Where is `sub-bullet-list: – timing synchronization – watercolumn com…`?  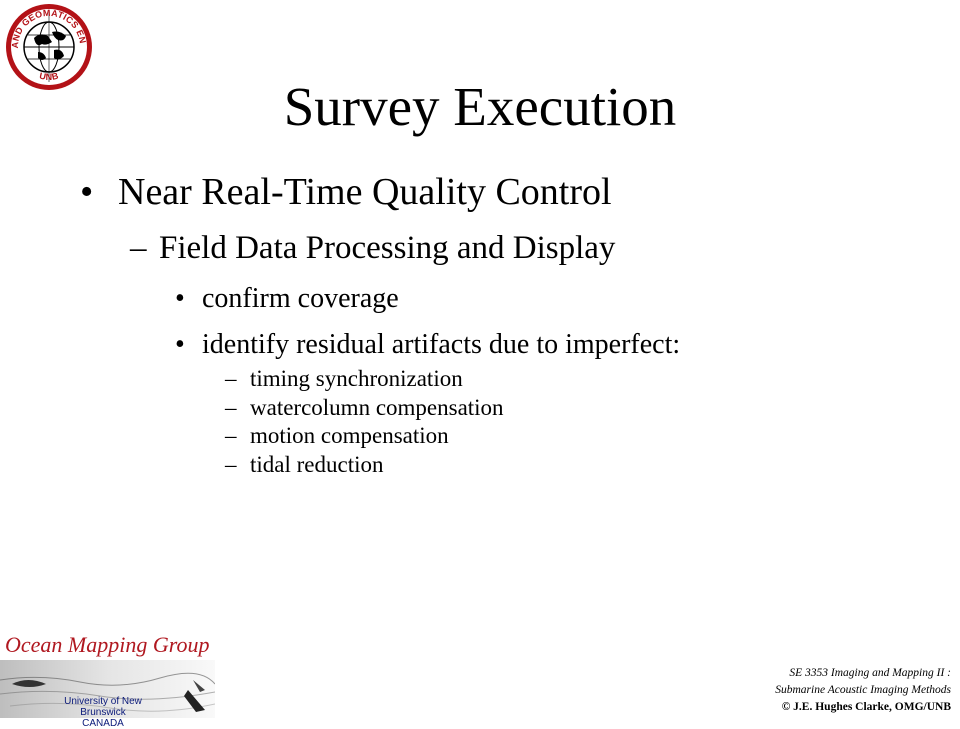 sub-bullet-list: – timing synchronization – watercolumn com… is located at coordinates (364, 422).